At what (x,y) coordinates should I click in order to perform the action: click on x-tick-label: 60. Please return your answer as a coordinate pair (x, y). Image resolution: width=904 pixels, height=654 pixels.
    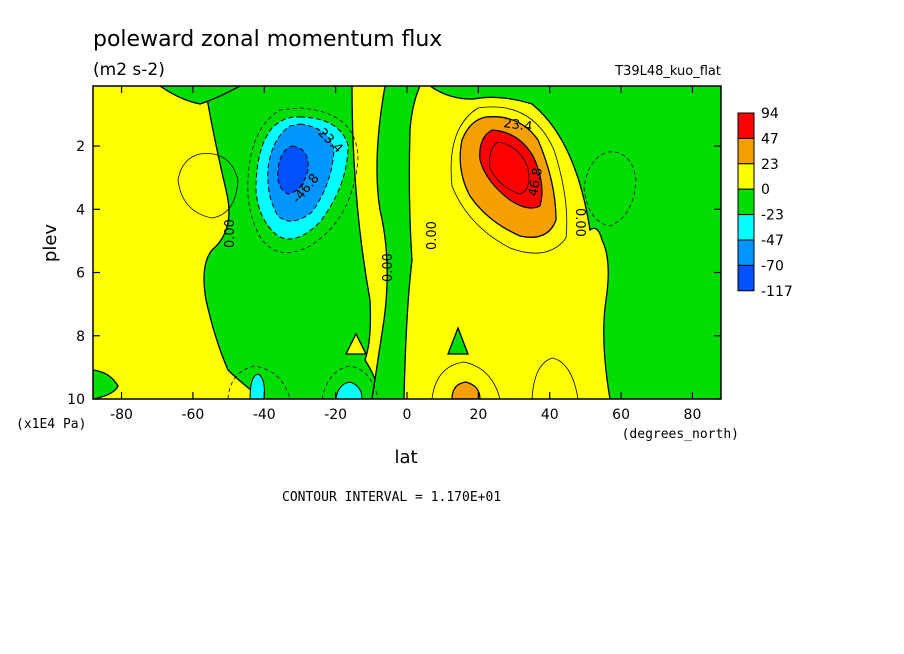
    Looking at the image, I should click on (621, 415).